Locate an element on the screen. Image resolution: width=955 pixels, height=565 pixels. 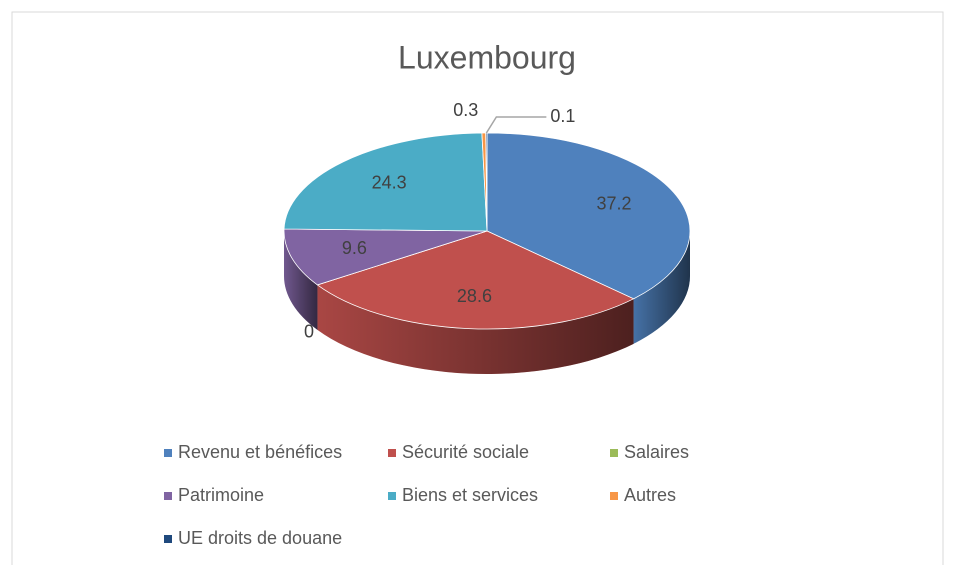
data-label: 0.3 is located at coordinates (465, 110).